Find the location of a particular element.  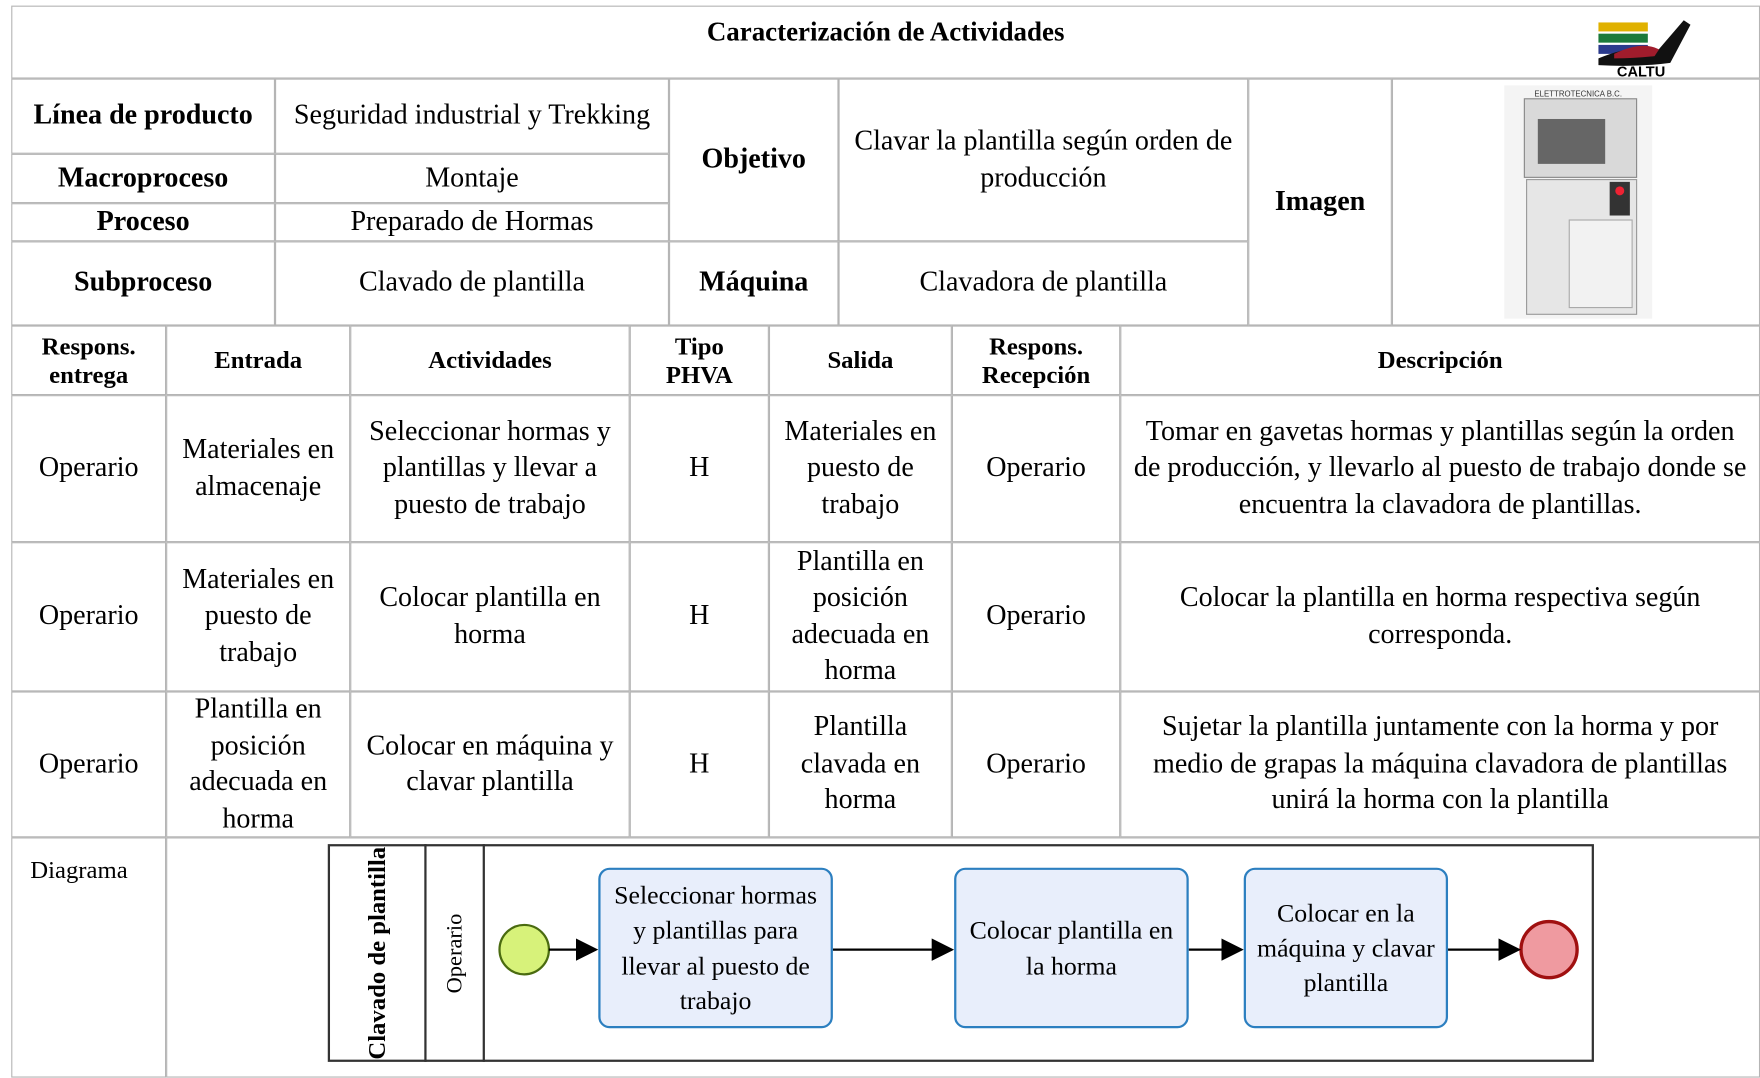

logo-text: CALTU is located at coordinates (1641, 71).